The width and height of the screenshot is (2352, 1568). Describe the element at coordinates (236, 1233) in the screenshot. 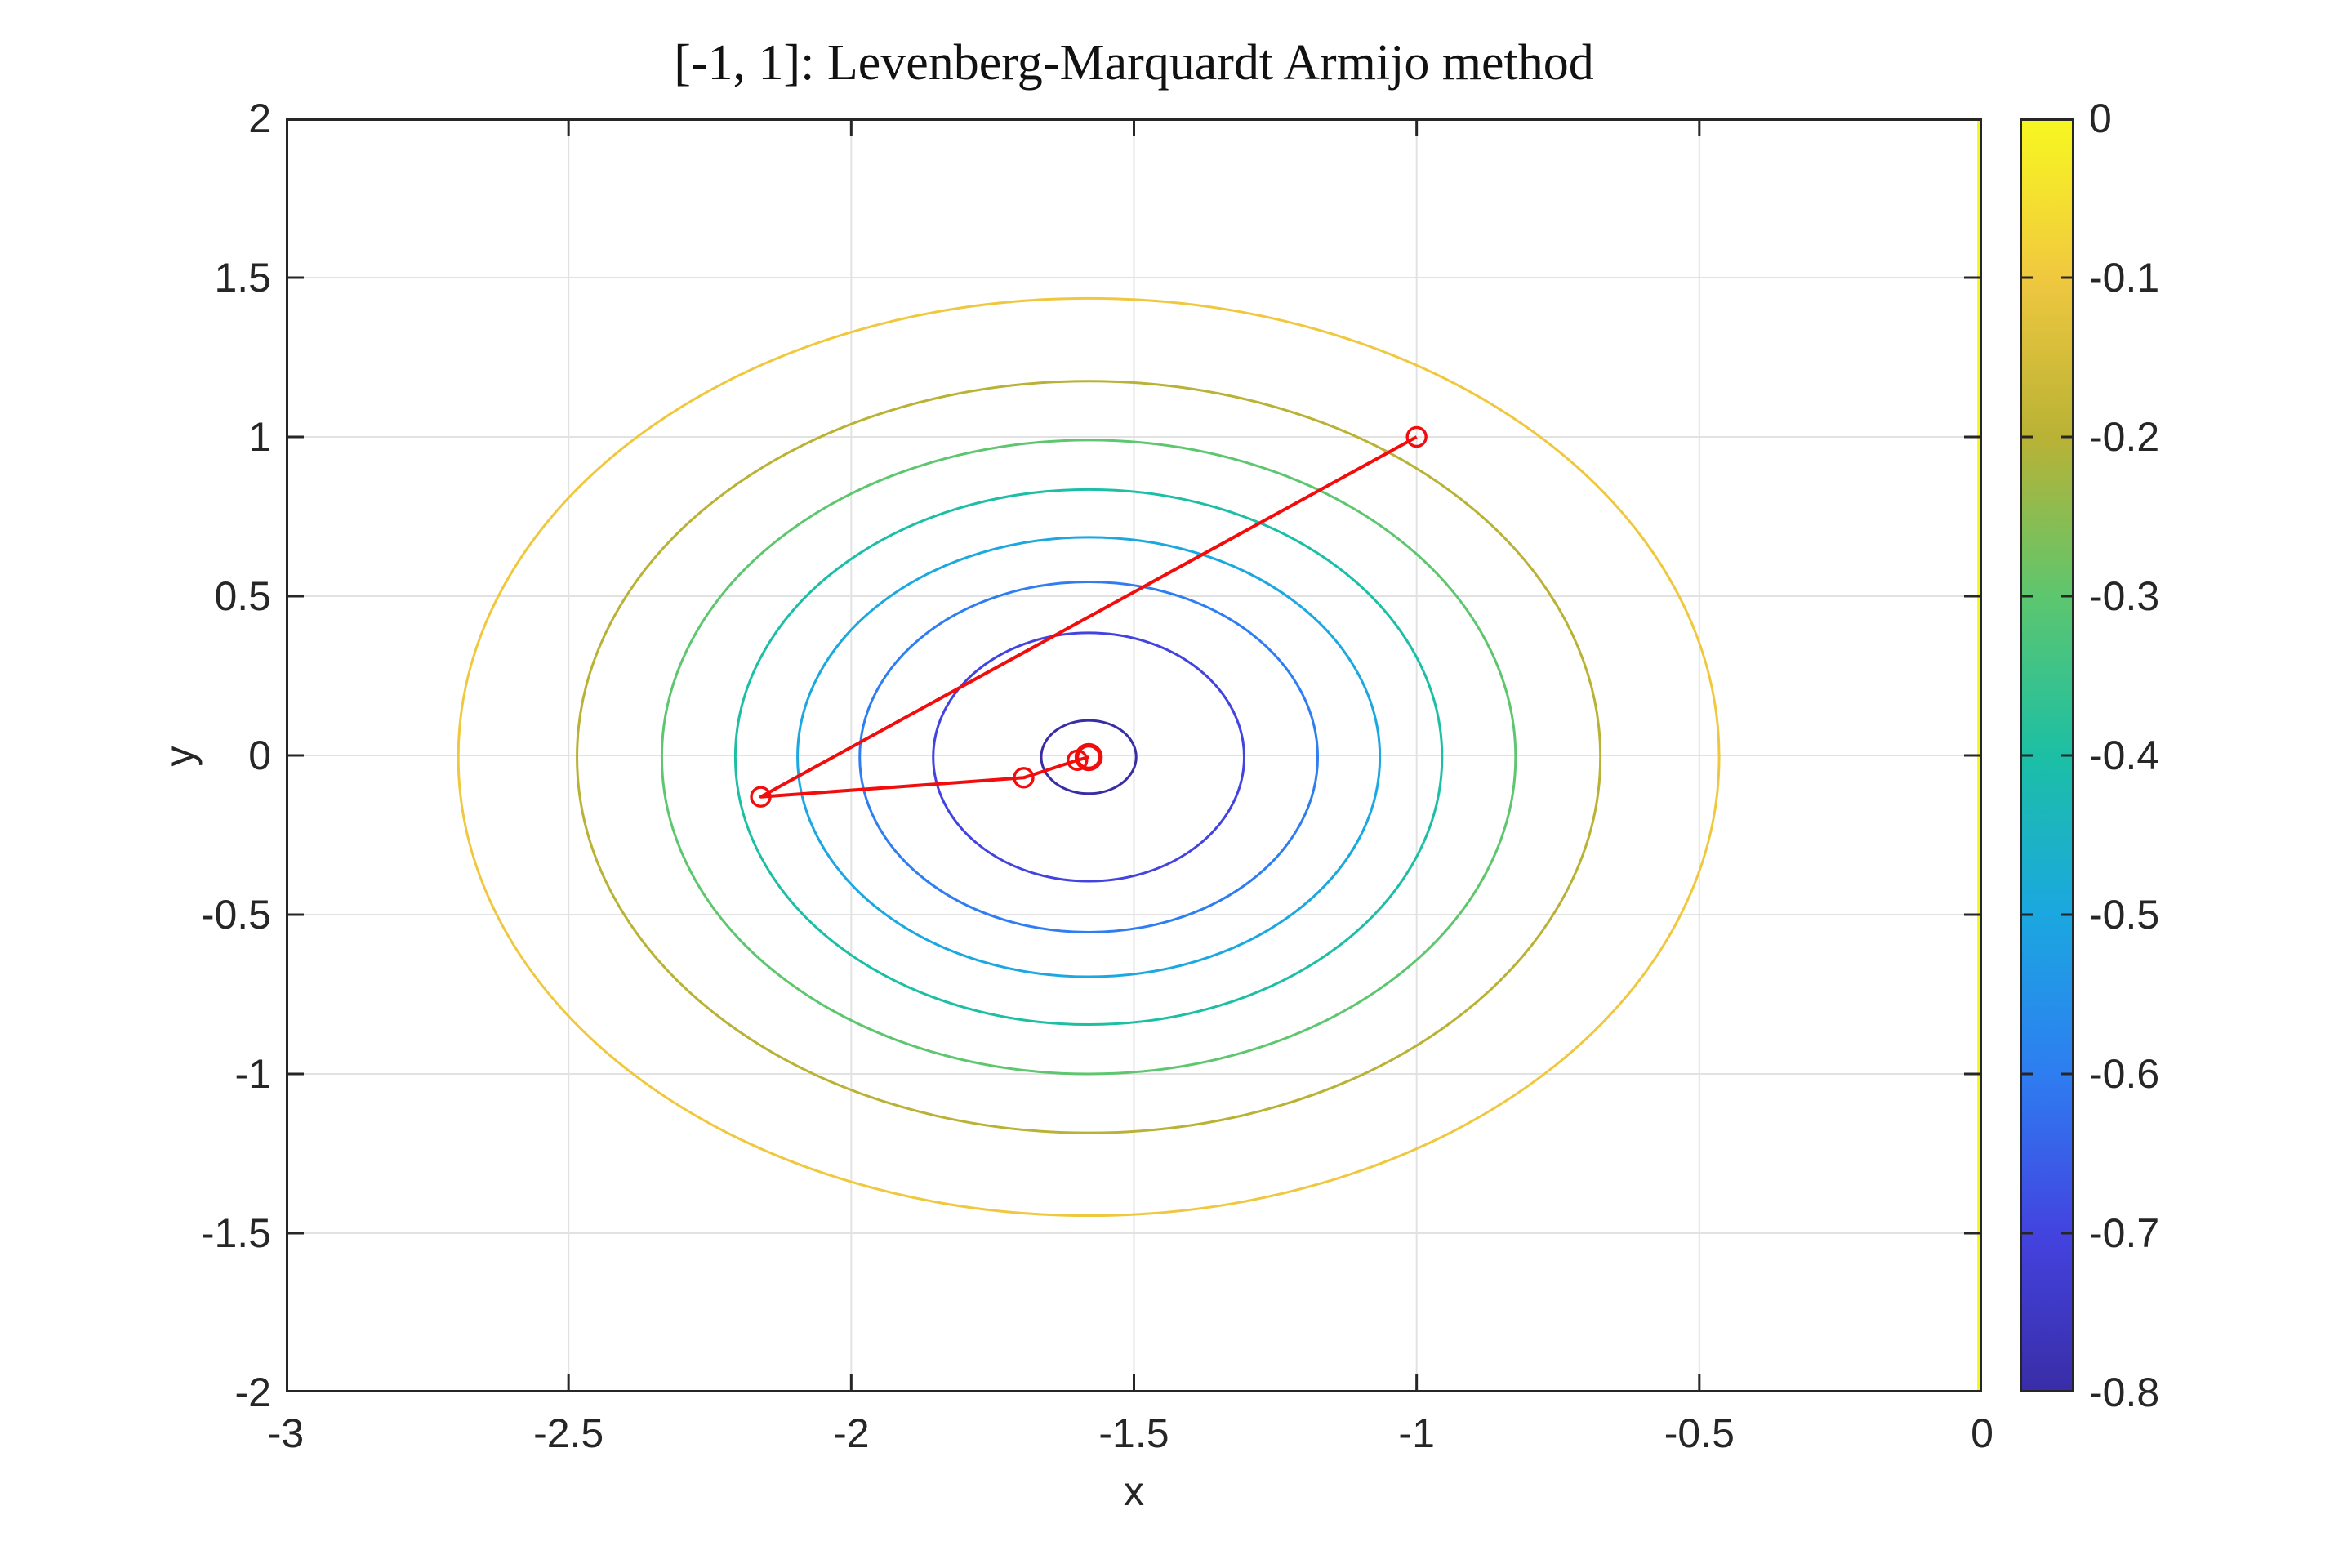

I see `y-tick-label: -1.5` at that location.